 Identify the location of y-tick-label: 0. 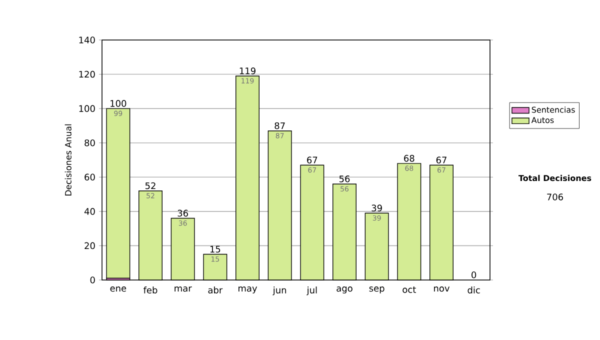
(92, 280).